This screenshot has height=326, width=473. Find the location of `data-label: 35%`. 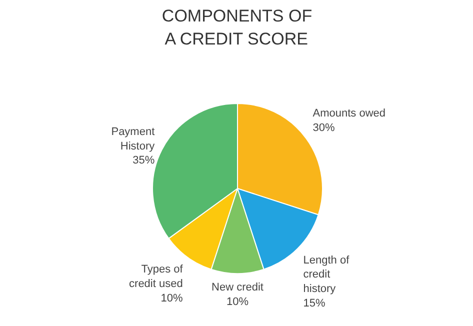

data-label: 35% is located at coordinates (143, 160).